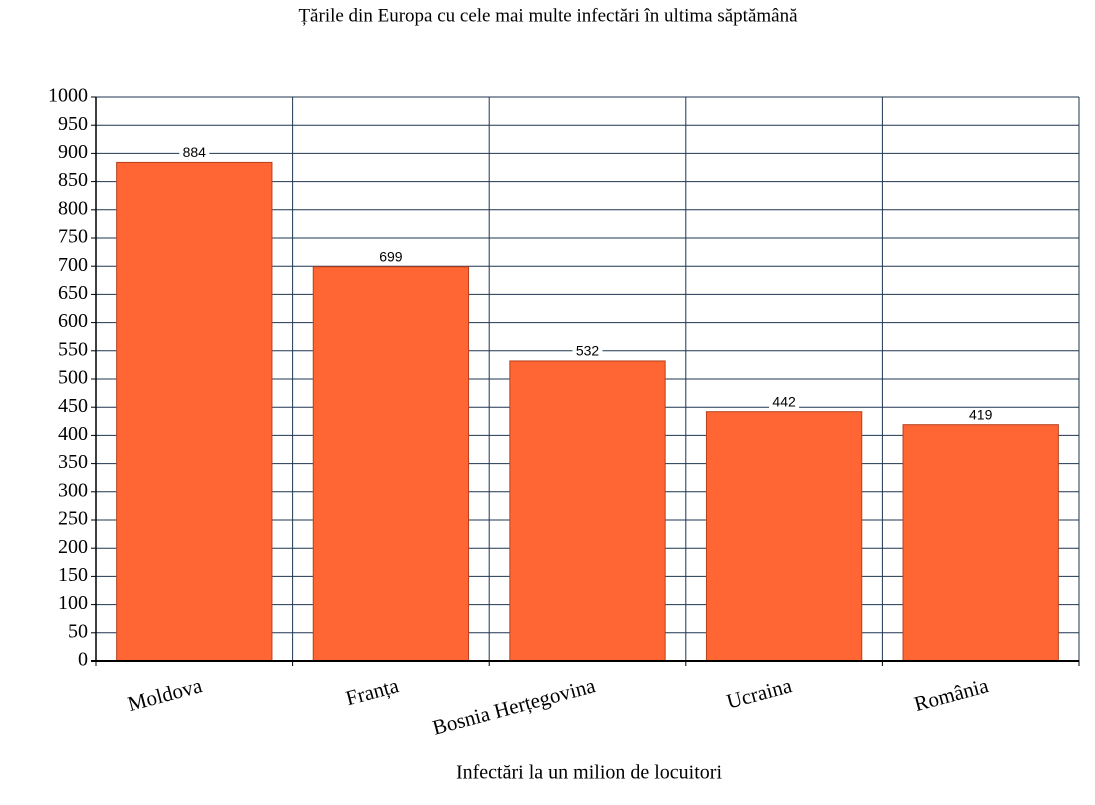 The height and width of the screenshot is (805, 1095). I want to click on y-tick-label: 150, so click(73, 575).